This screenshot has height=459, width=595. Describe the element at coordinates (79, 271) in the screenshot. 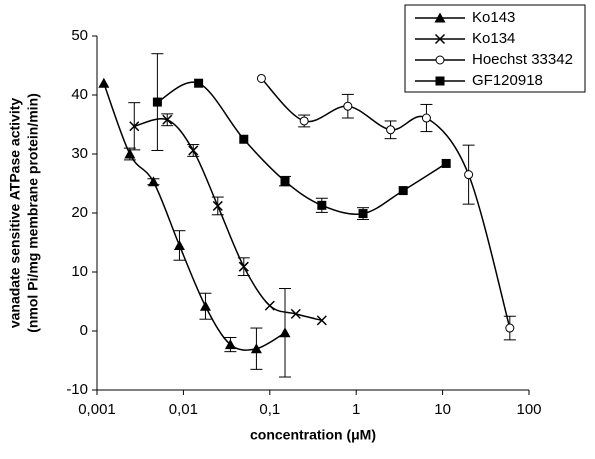

I see `y-tick-label: 10` at that location.